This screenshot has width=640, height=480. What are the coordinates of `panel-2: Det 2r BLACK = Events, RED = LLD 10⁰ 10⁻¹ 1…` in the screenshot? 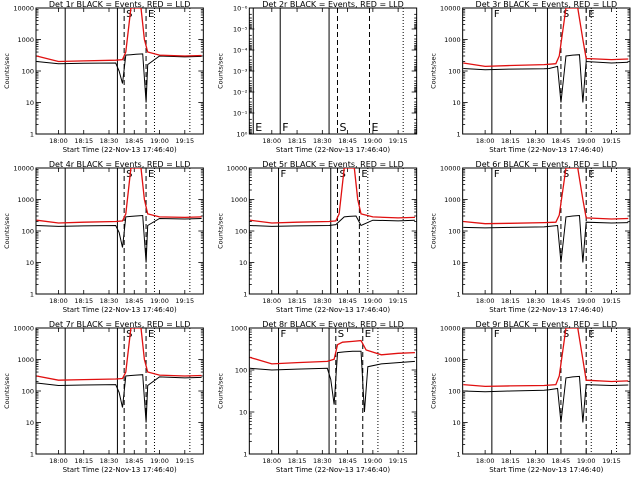 It's located at (317, 77).